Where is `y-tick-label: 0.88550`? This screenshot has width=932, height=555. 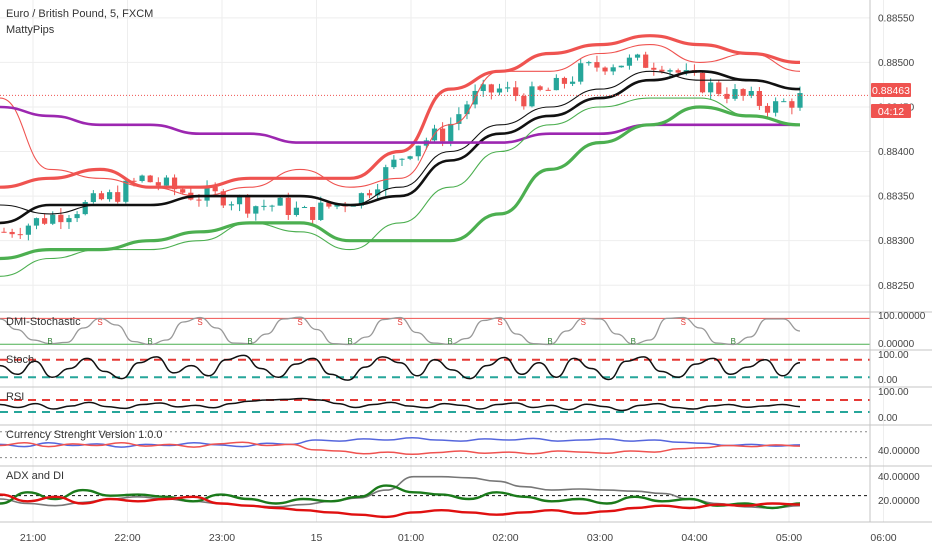 y-tick-label: 0.88550 is located at coordinates (896, 18).